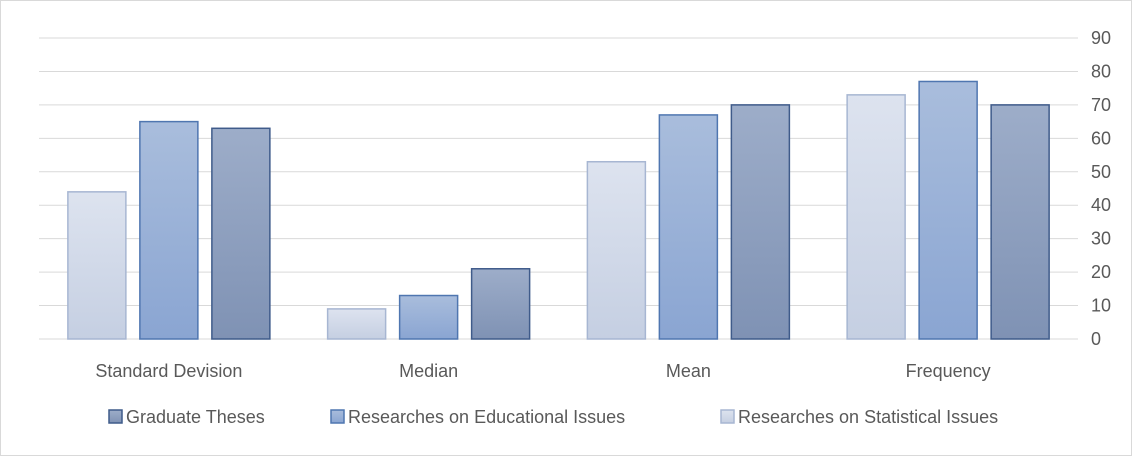  I want to click on y-tick-label: 70, so click(1101, 105).